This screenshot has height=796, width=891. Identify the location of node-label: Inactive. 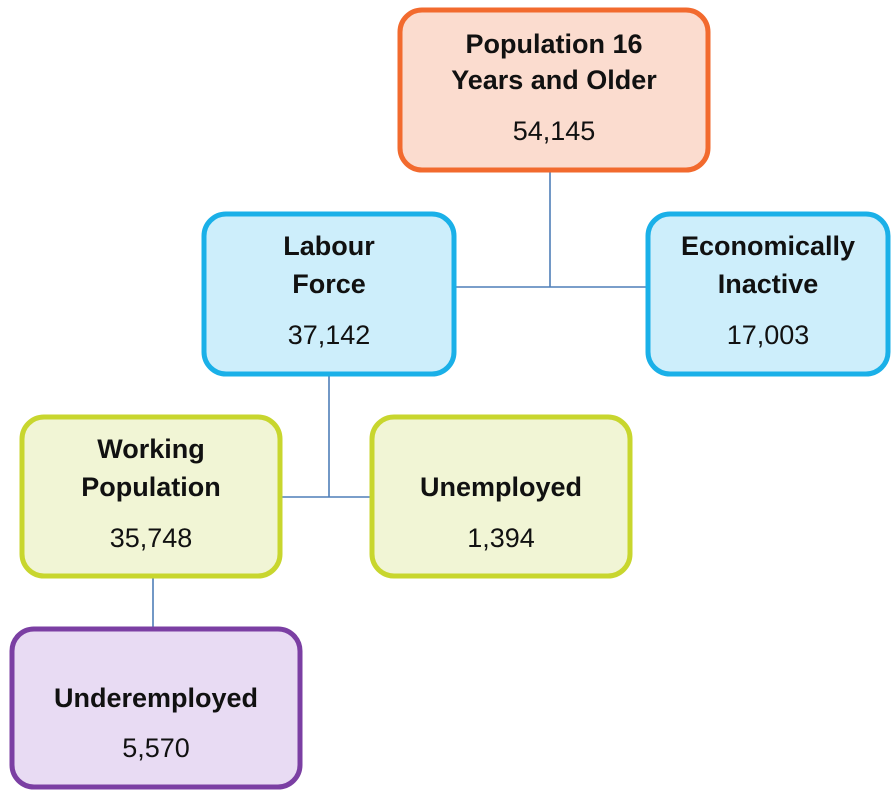
(768, 284).